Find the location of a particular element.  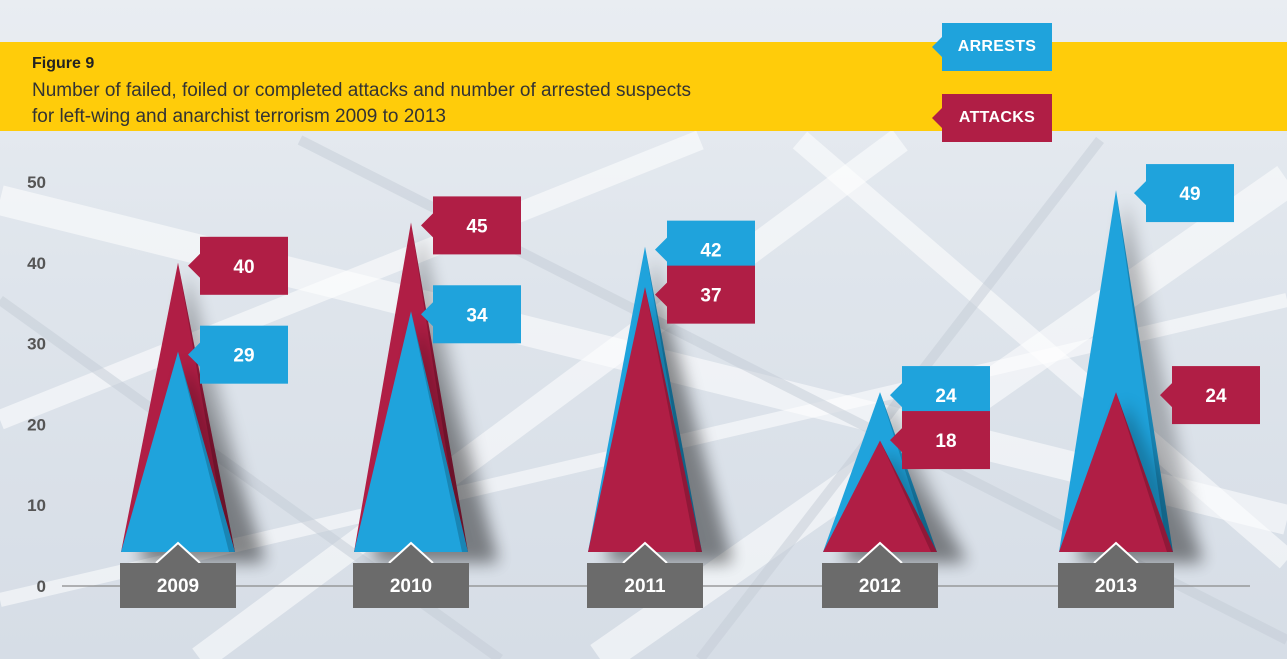

y-tick-label: 20 is located at coordinates (36, 424).